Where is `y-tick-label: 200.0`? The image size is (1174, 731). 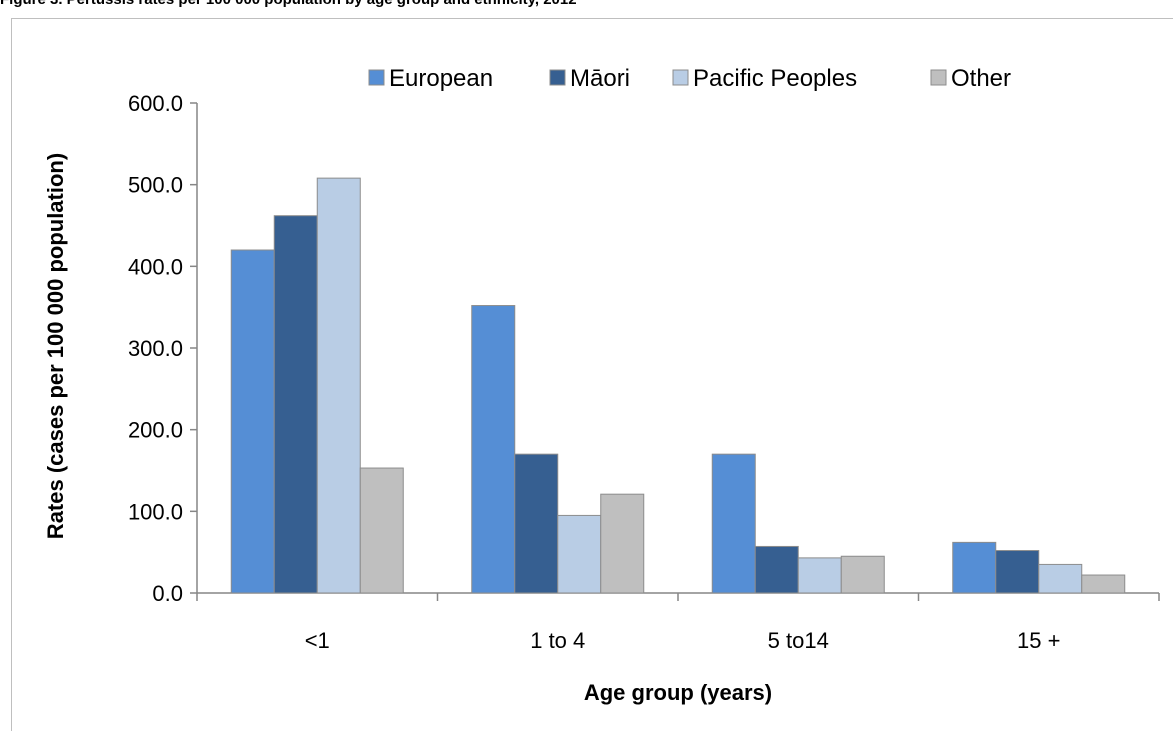 y-tick-label: 200.0 is located at coordinates (155, 430).